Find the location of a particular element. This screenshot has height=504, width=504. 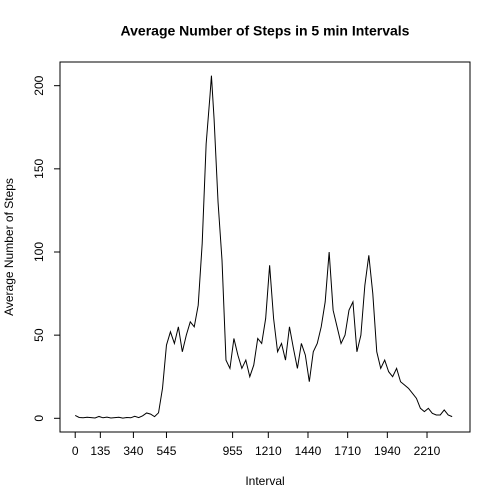

x-tick-label: 545 is located at coordinates (166, 451).